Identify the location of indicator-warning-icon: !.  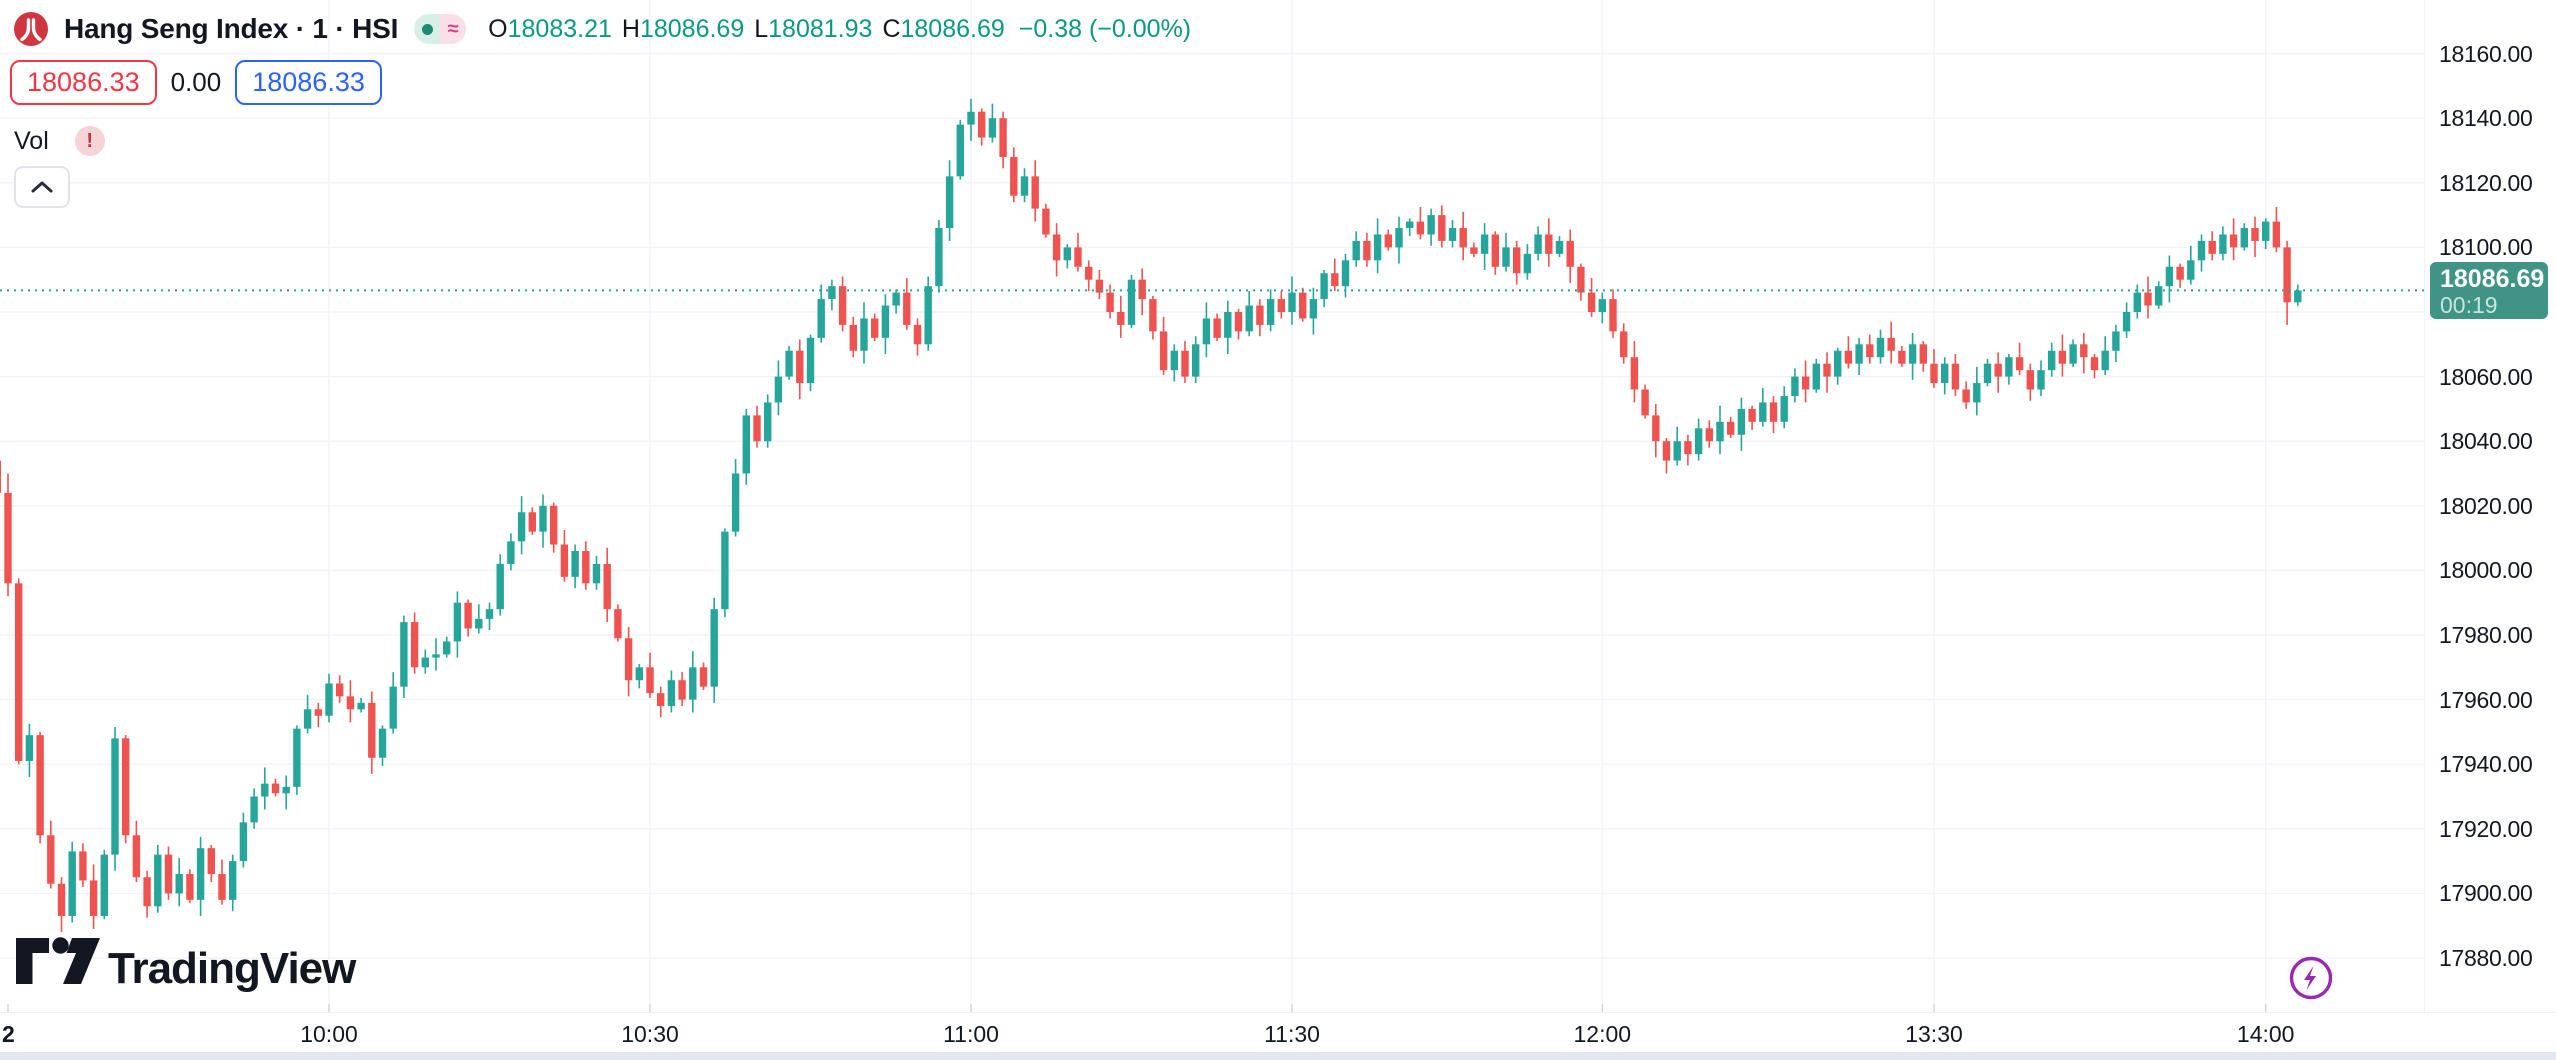
(89, 141).